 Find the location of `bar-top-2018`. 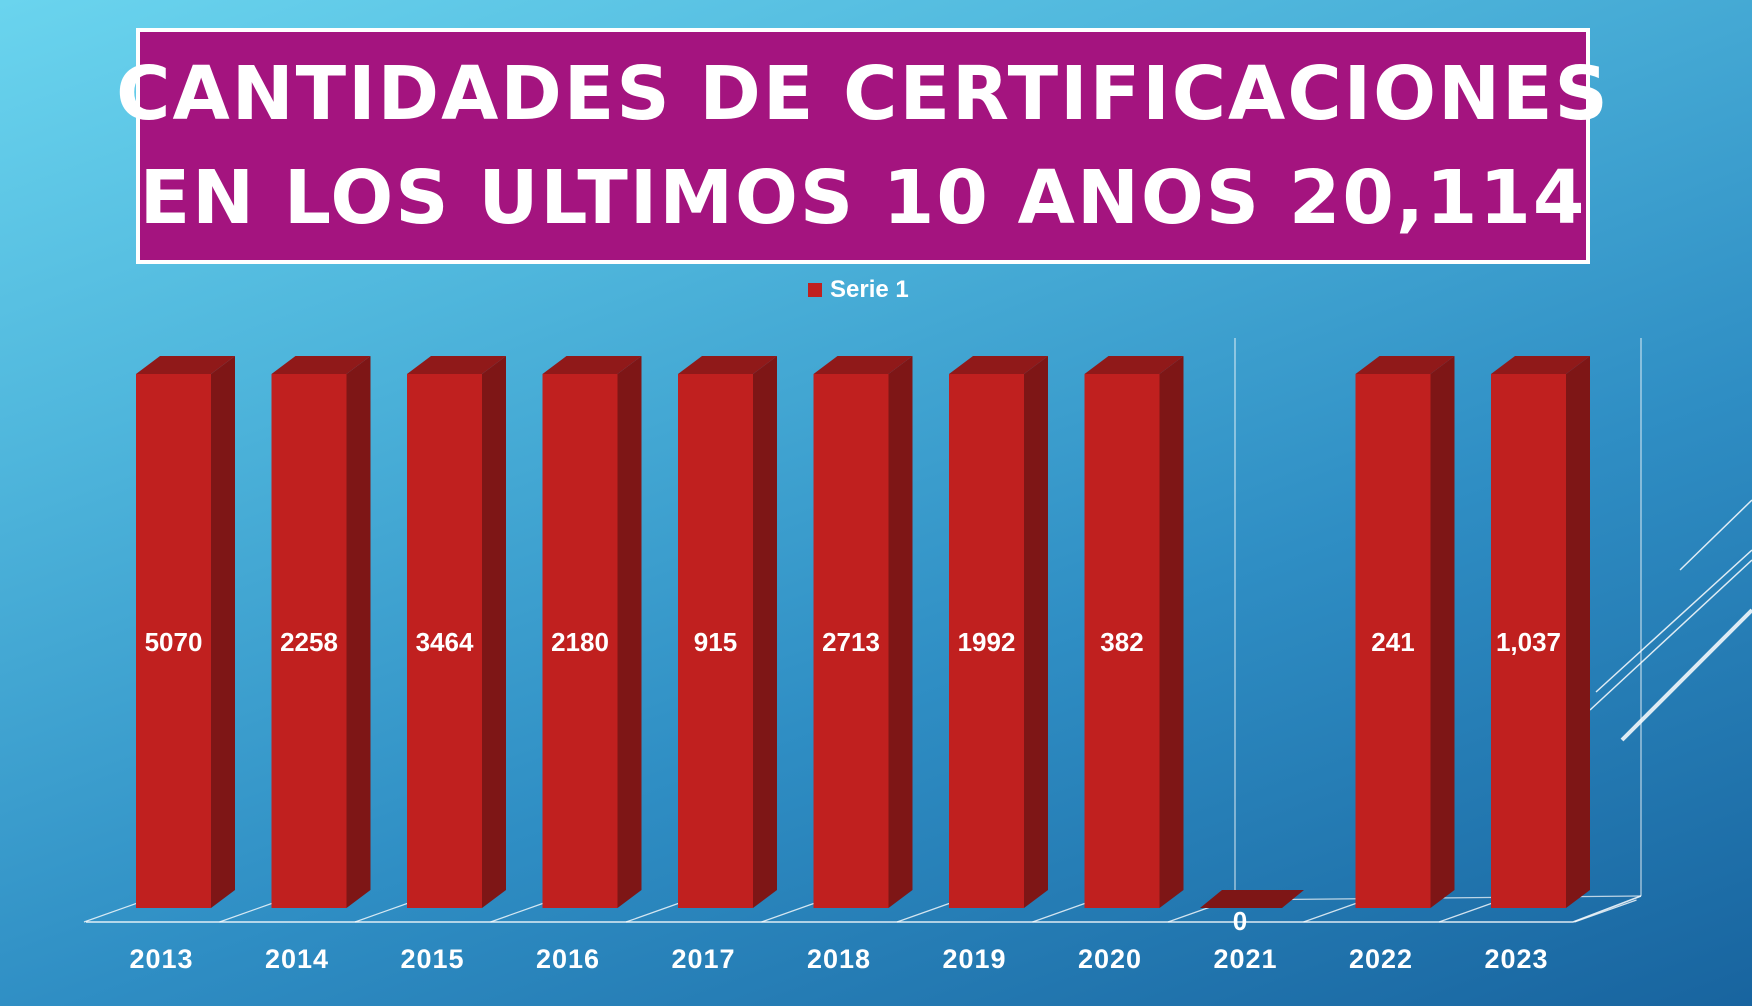

bar-top-2018 is located at coordinates (863, 365).